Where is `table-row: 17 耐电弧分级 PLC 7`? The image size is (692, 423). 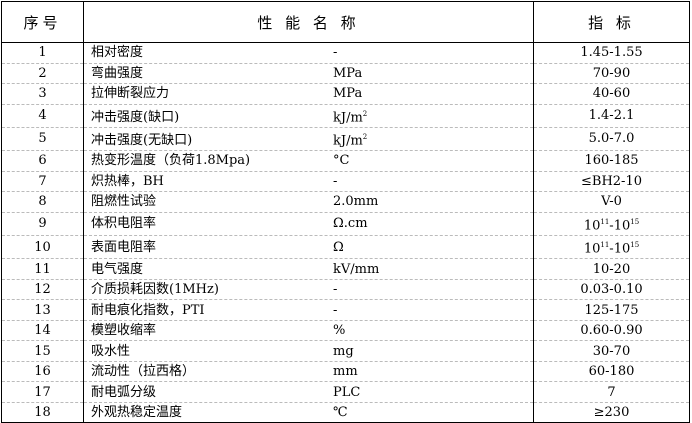
table-row: 17 耐电弧分级 PLC 7 is located at coordinates (345, 392).